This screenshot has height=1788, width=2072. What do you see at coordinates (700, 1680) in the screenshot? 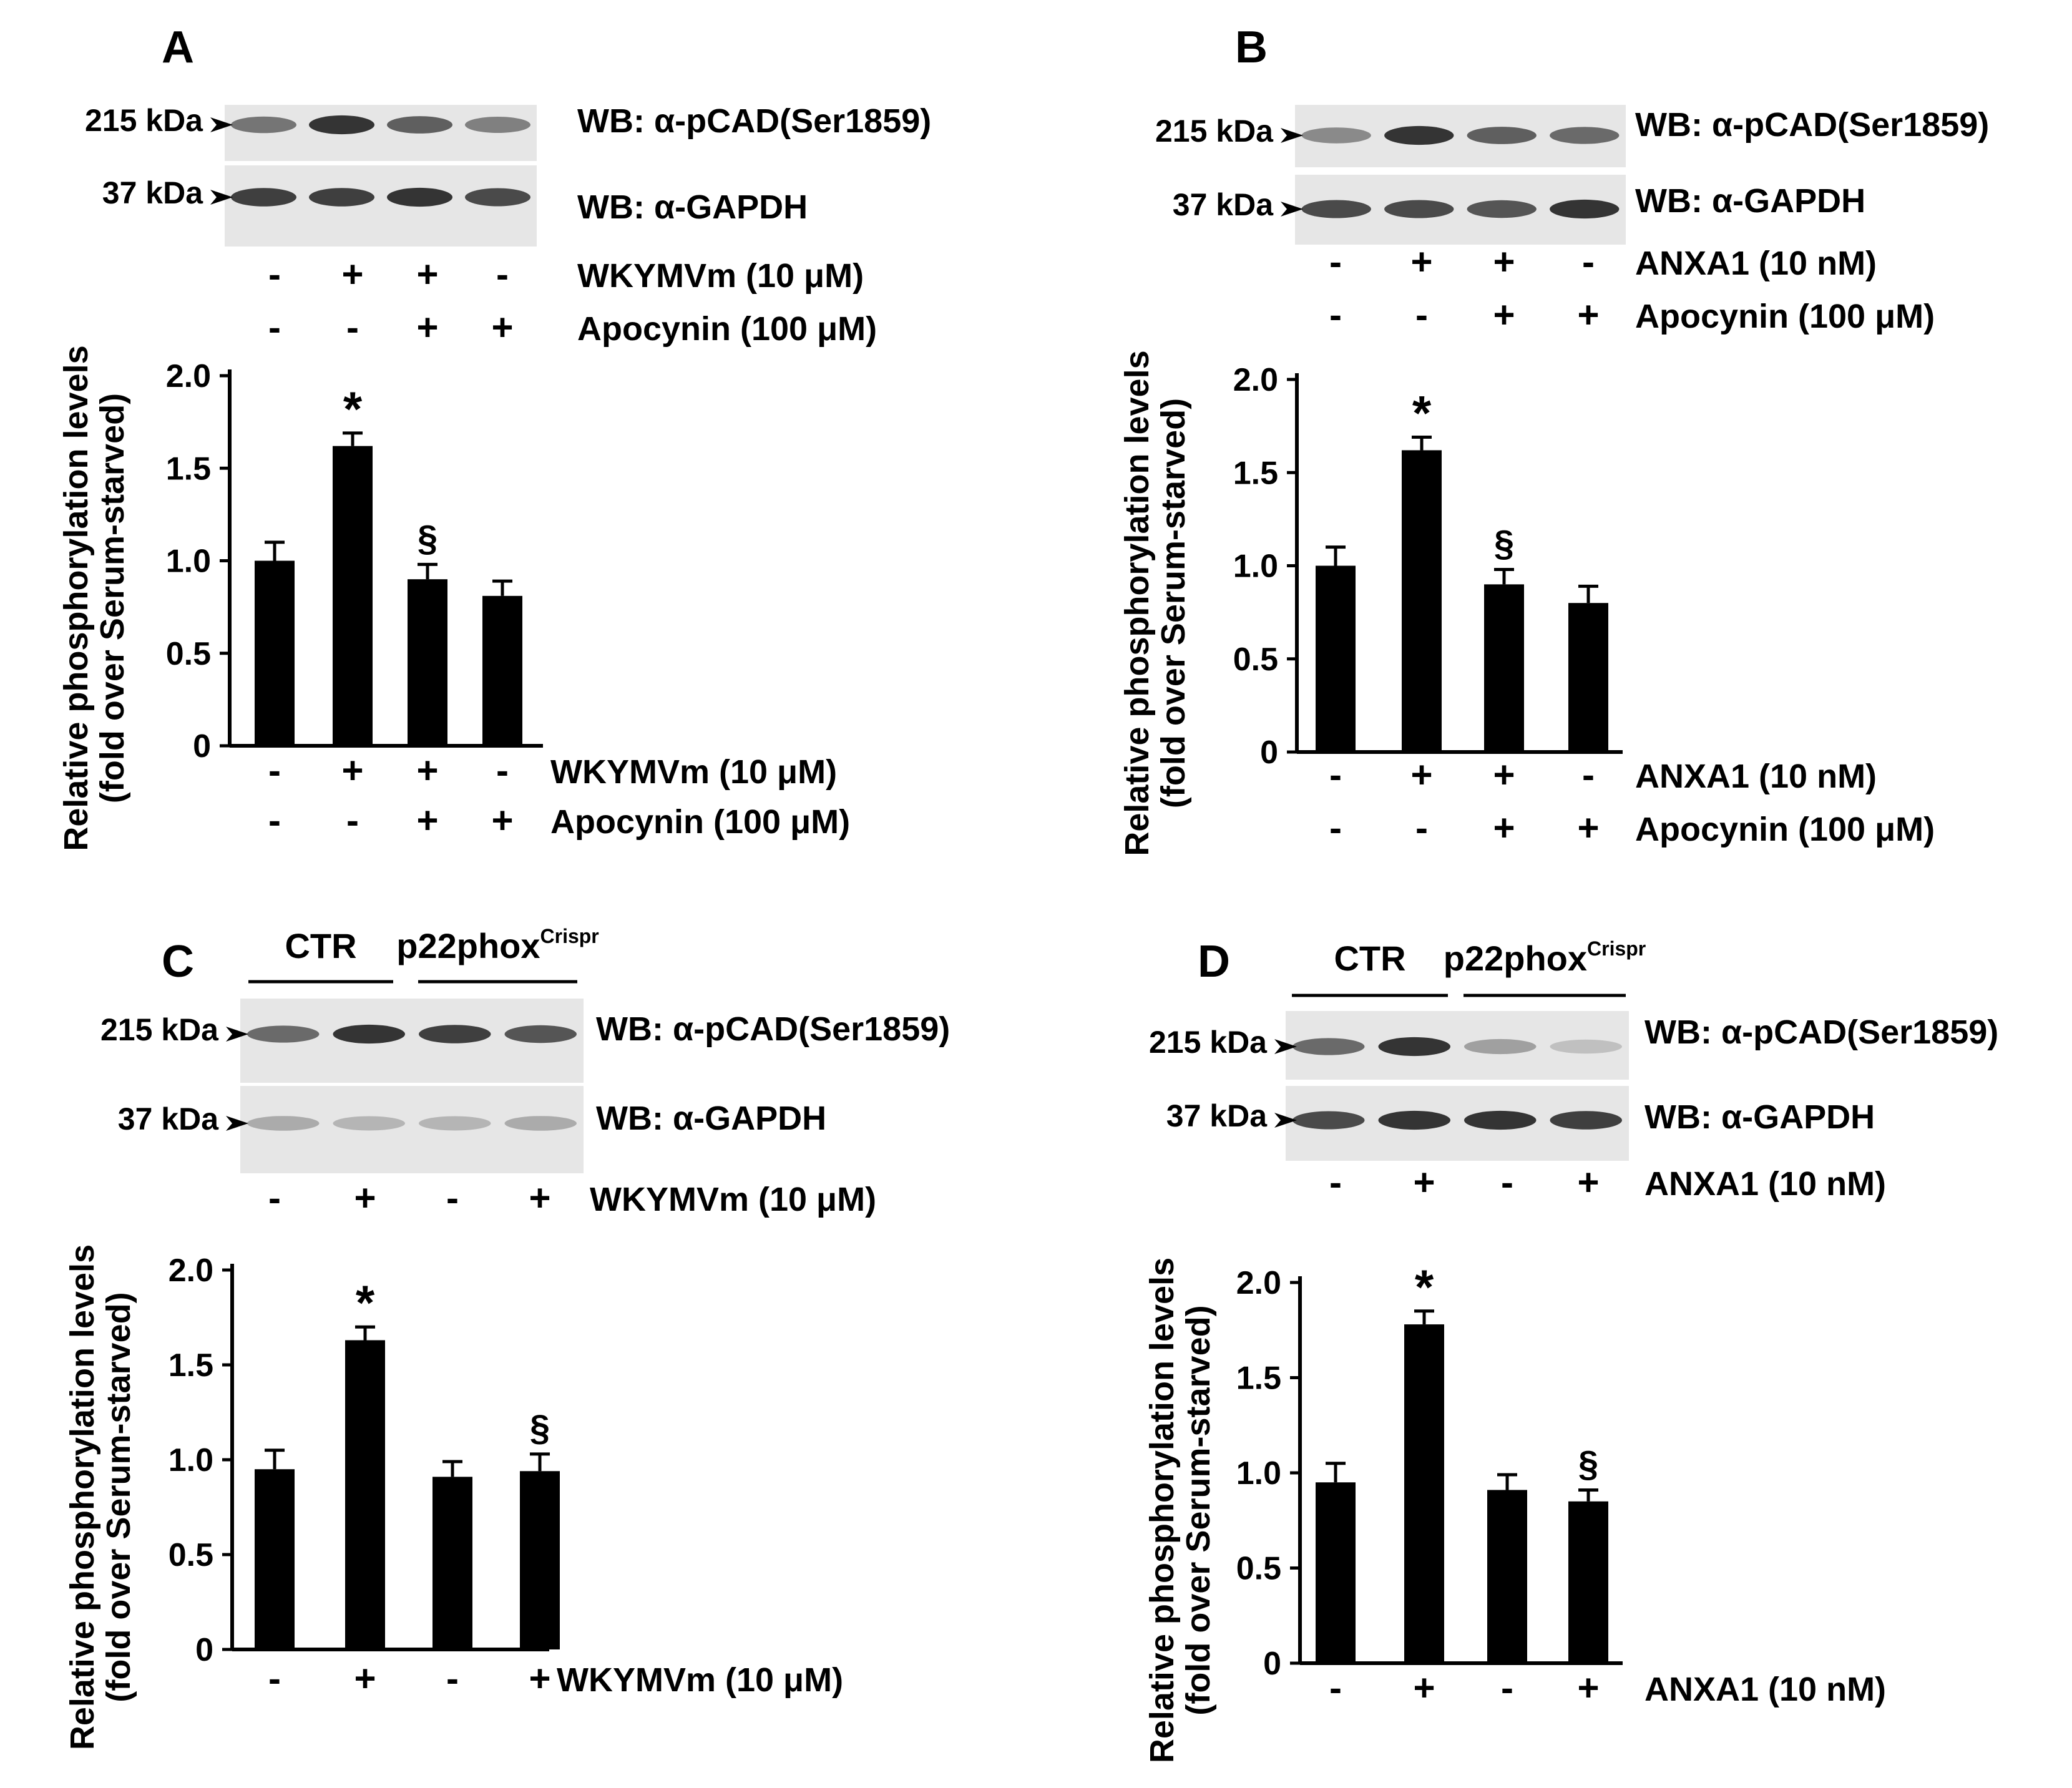
I see `x-axis-treatment-label: WKYMVm (10 μM)` at bounding box center [700, 1680].